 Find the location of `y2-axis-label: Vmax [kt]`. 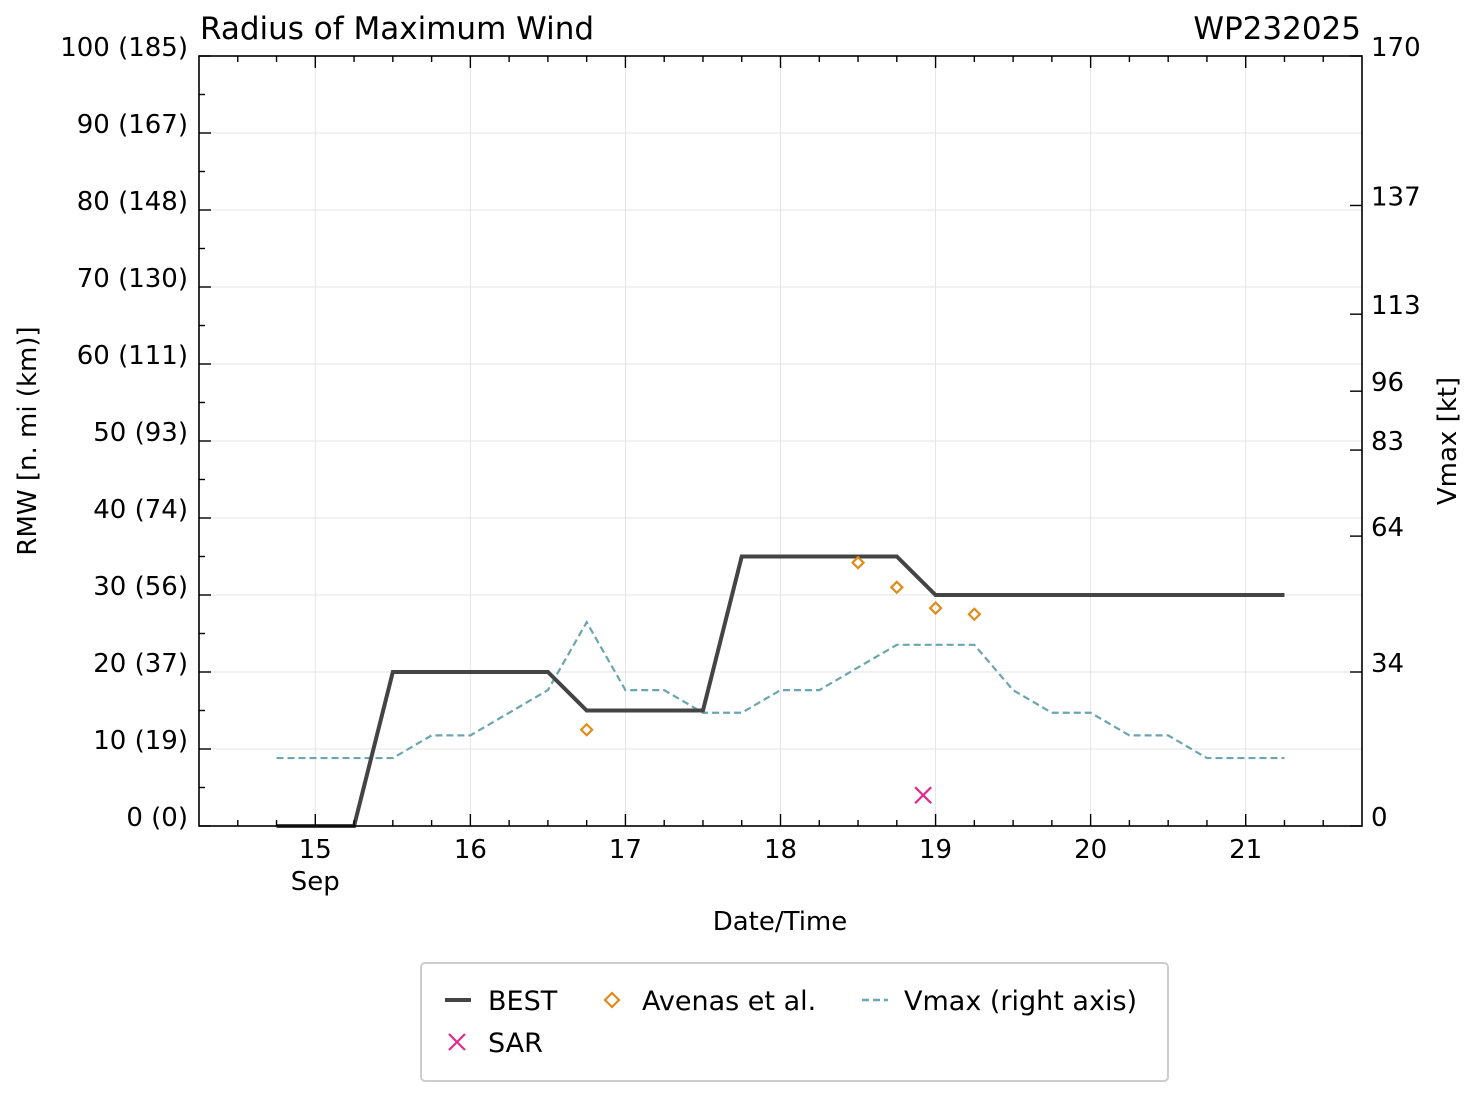

y2-axis-label: Vmax [kt] is located at coordinates (1448, 441).